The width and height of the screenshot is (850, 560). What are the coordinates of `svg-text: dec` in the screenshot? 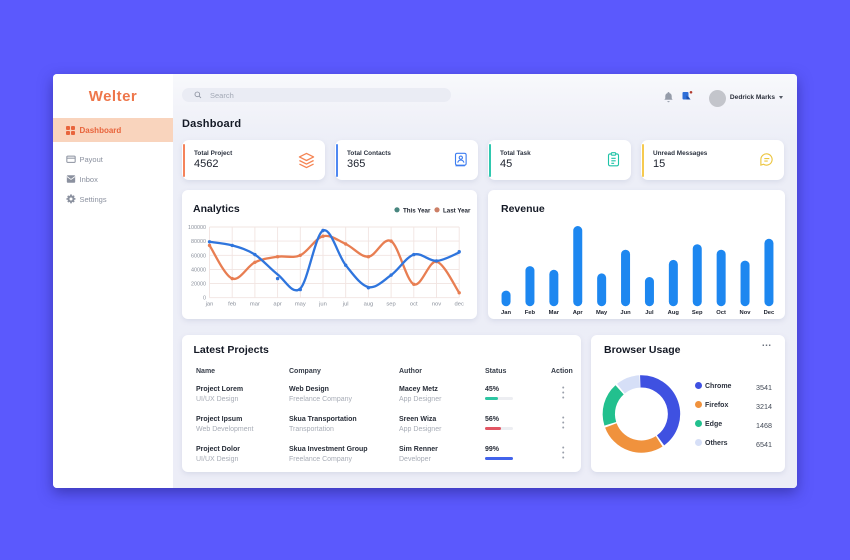 It's located at (459, 305).